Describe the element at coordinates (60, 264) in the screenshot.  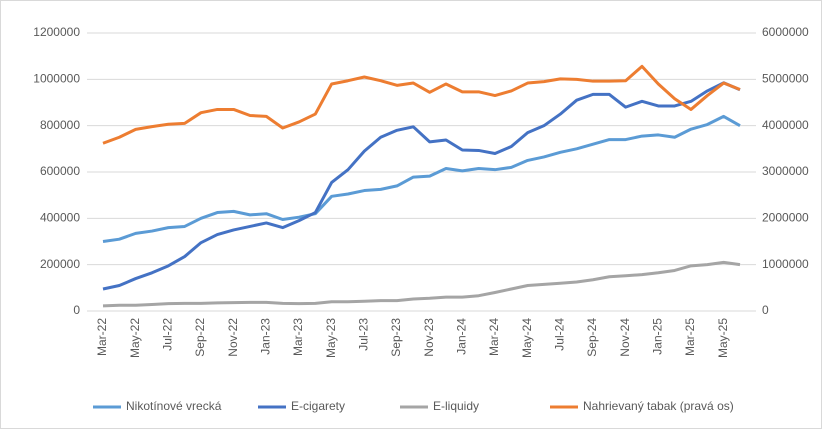
I see `y-tick-label: 200000` at that location.